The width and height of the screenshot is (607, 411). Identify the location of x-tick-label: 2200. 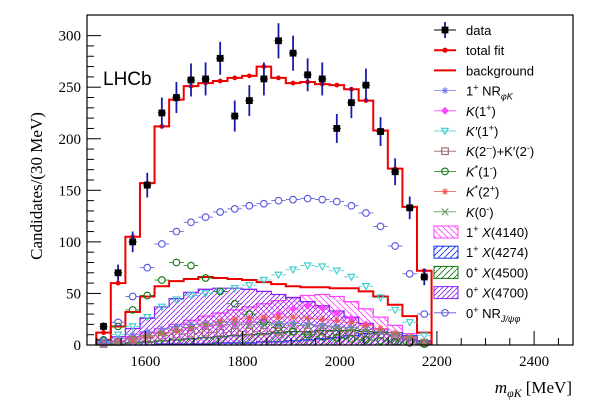
(437, 362).